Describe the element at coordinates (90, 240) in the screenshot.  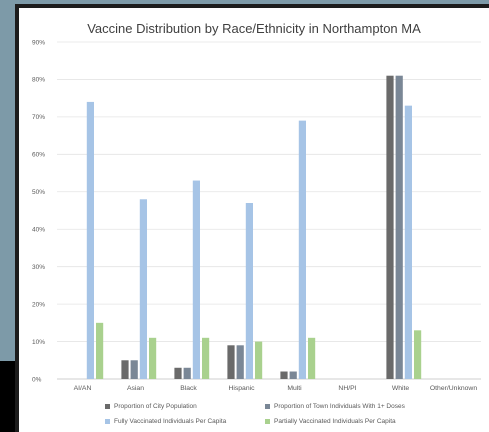
I see `bar-2-ai-an` at that location.